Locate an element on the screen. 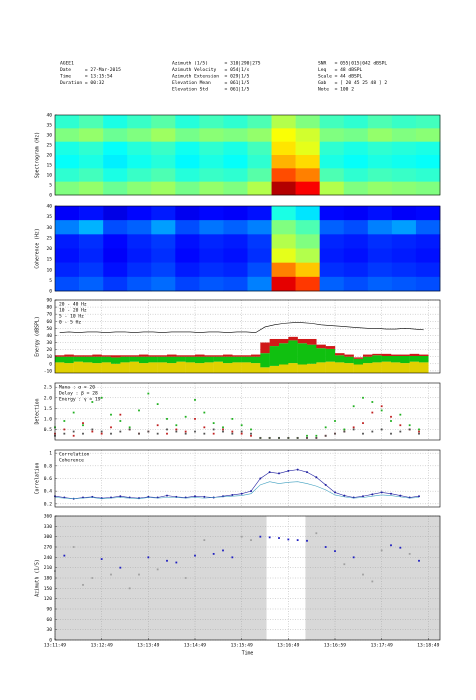  series-line is located at coordinates (237, 484).